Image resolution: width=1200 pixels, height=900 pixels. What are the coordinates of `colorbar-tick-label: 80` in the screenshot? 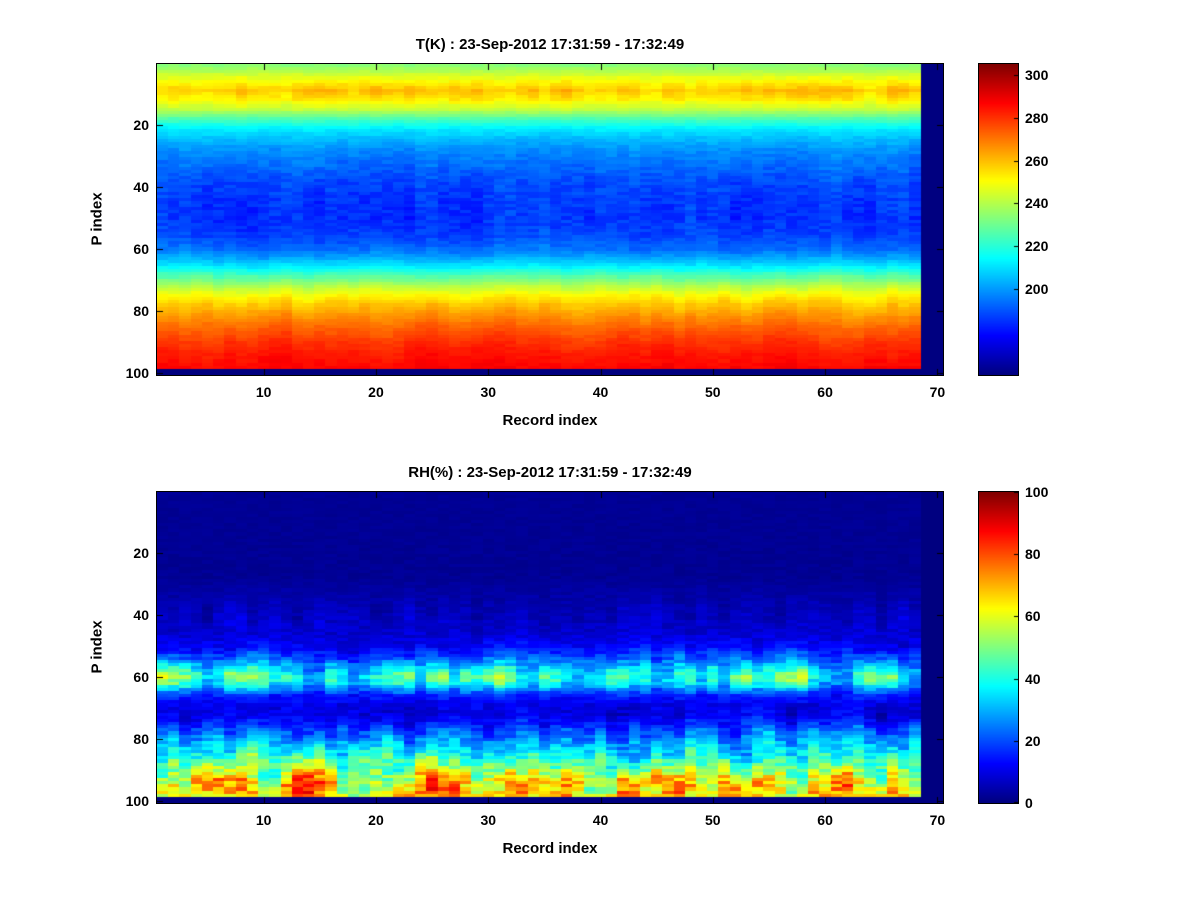 It's located at (1033, 554).